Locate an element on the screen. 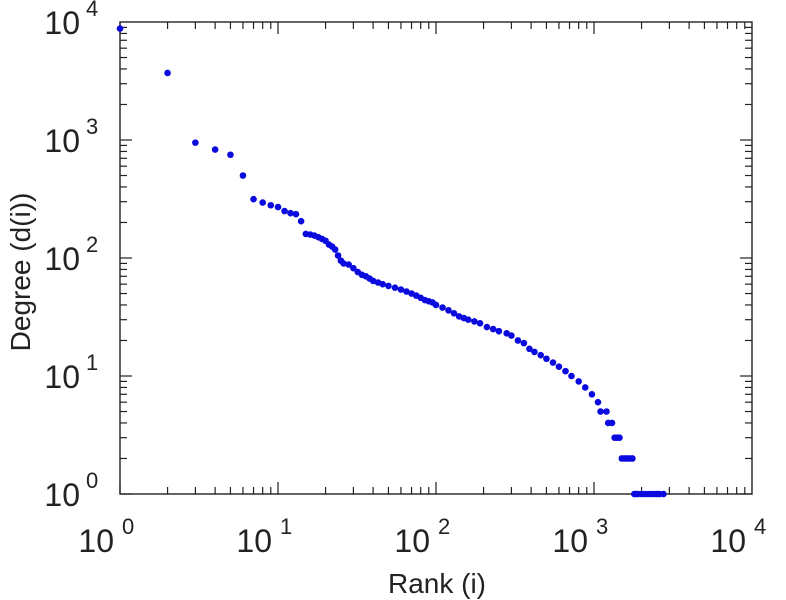 This screenshot has height=600, width=786. x-tick-exponent: 1 is located at coordinates (286, 526).